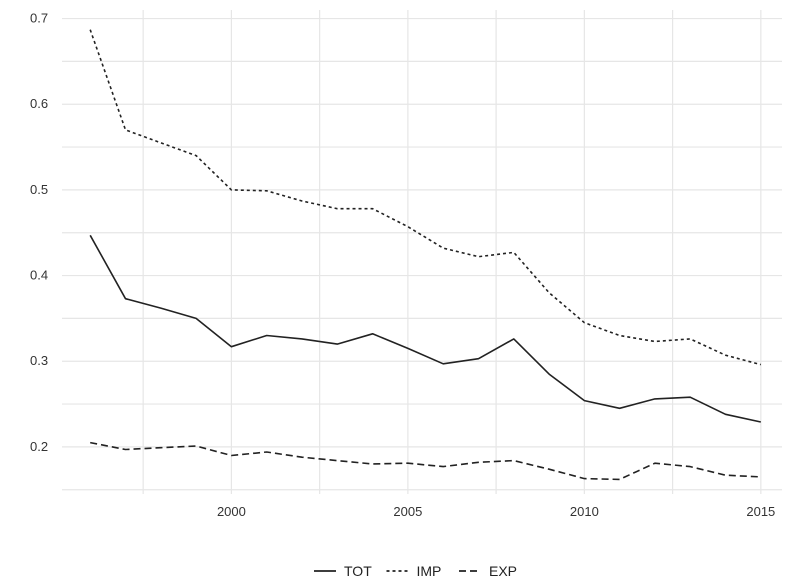 The height and width of the screenshot is (584, 786). What do you see at coordinates (496, 511) in the screenshot?
I see `x-axis-tick-labels: 2000 2005 2010 2015` at bounding box center [496, 511].